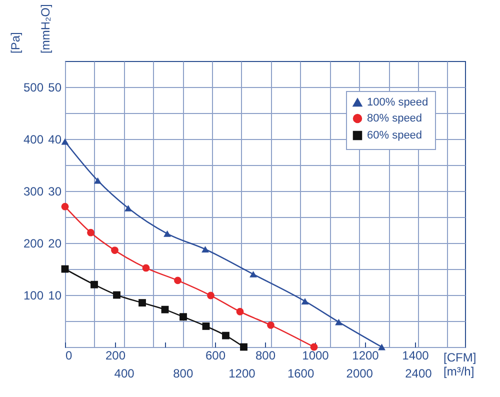  I want to click on x-tick-label: 1200, so click(366, 355).